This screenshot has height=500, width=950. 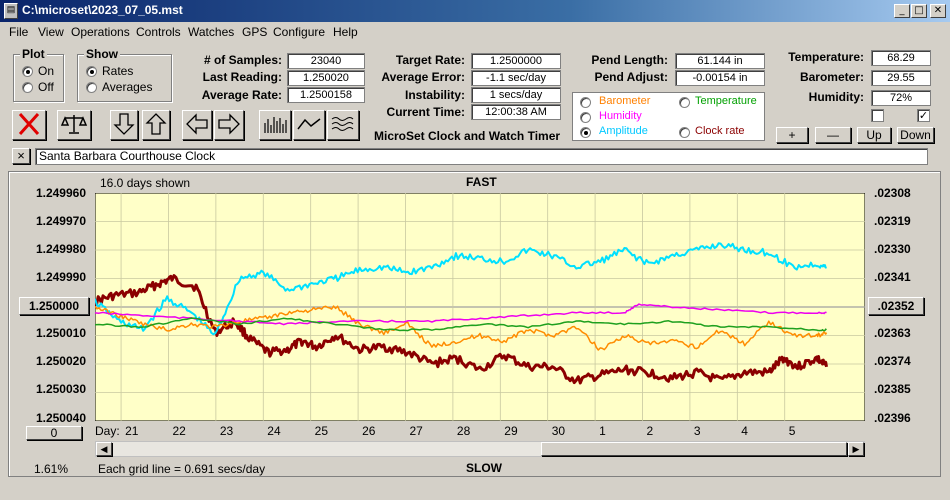 I want to click on current-time-label: Current Time:, so click(x=425, y=112).